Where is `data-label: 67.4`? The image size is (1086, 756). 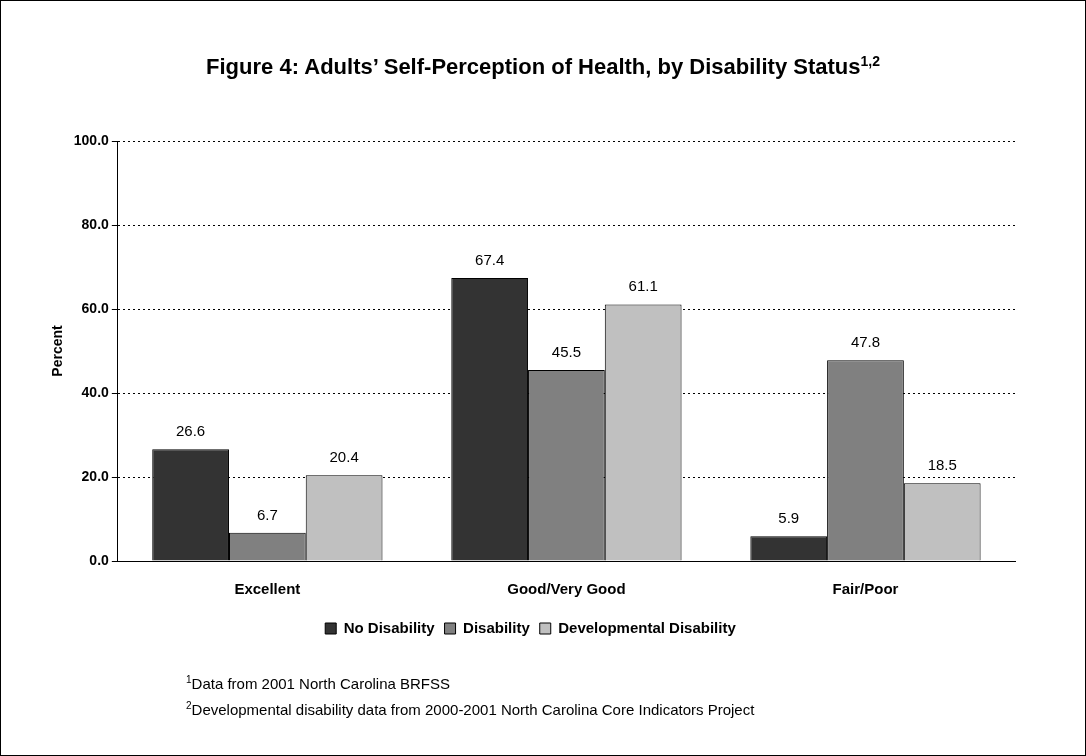 data-label: 67.4 is located at coordinates (490, 259).